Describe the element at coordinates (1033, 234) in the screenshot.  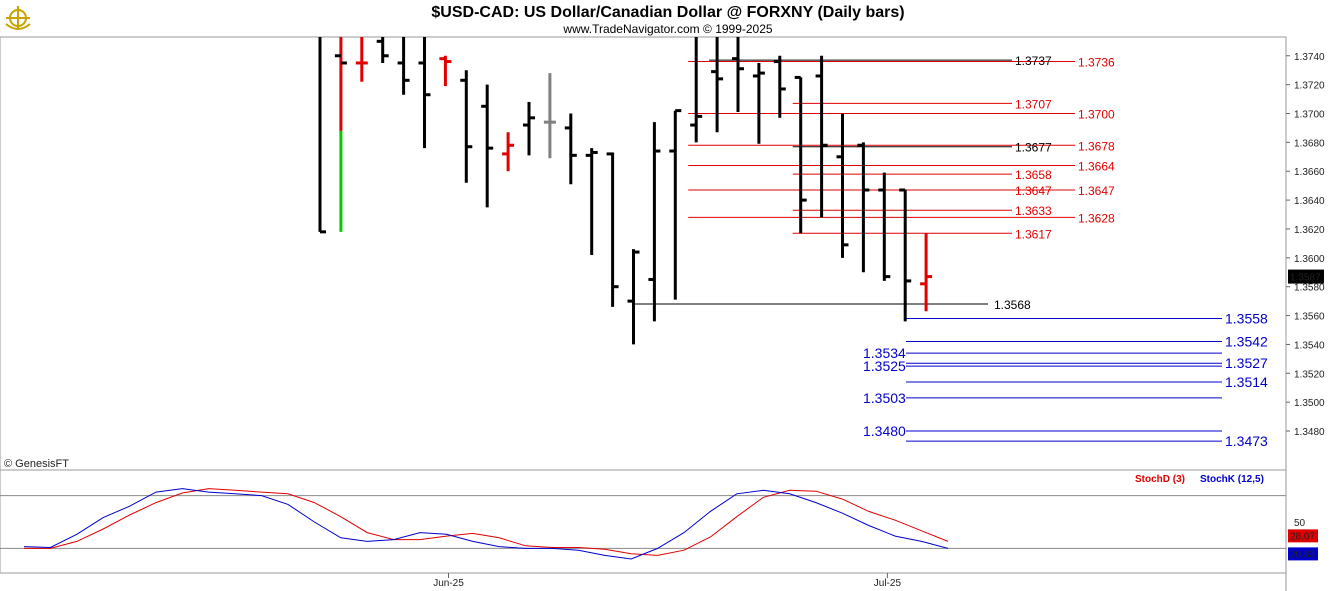
I see `level-label: 1.3617` at that location.